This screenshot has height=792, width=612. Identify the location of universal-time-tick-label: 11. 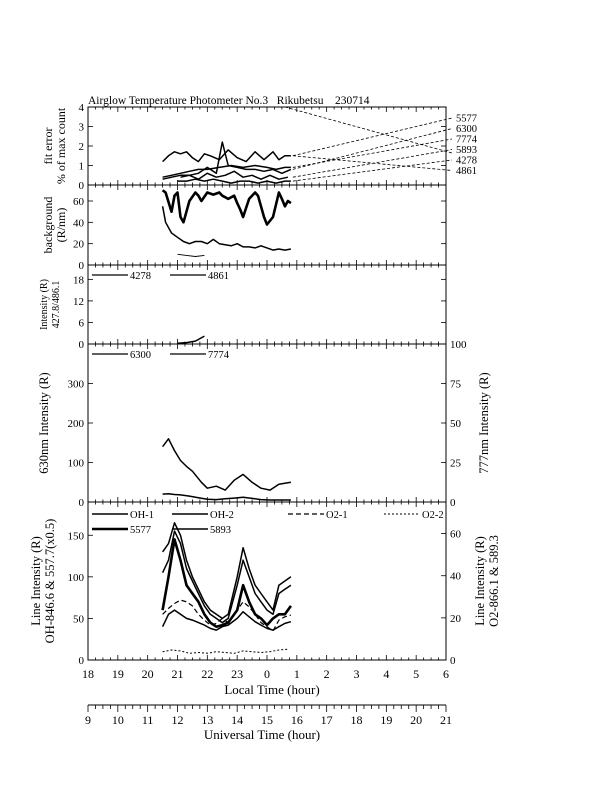
(148, 720).